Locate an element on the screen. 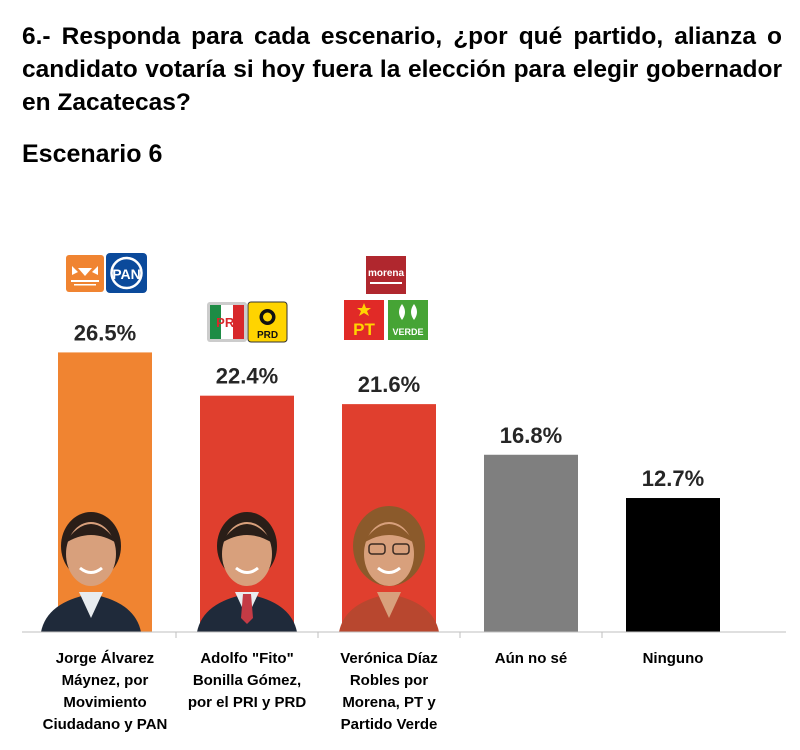  category-label-4-line-1: Aún no sé is located at coordinates (531, 658).